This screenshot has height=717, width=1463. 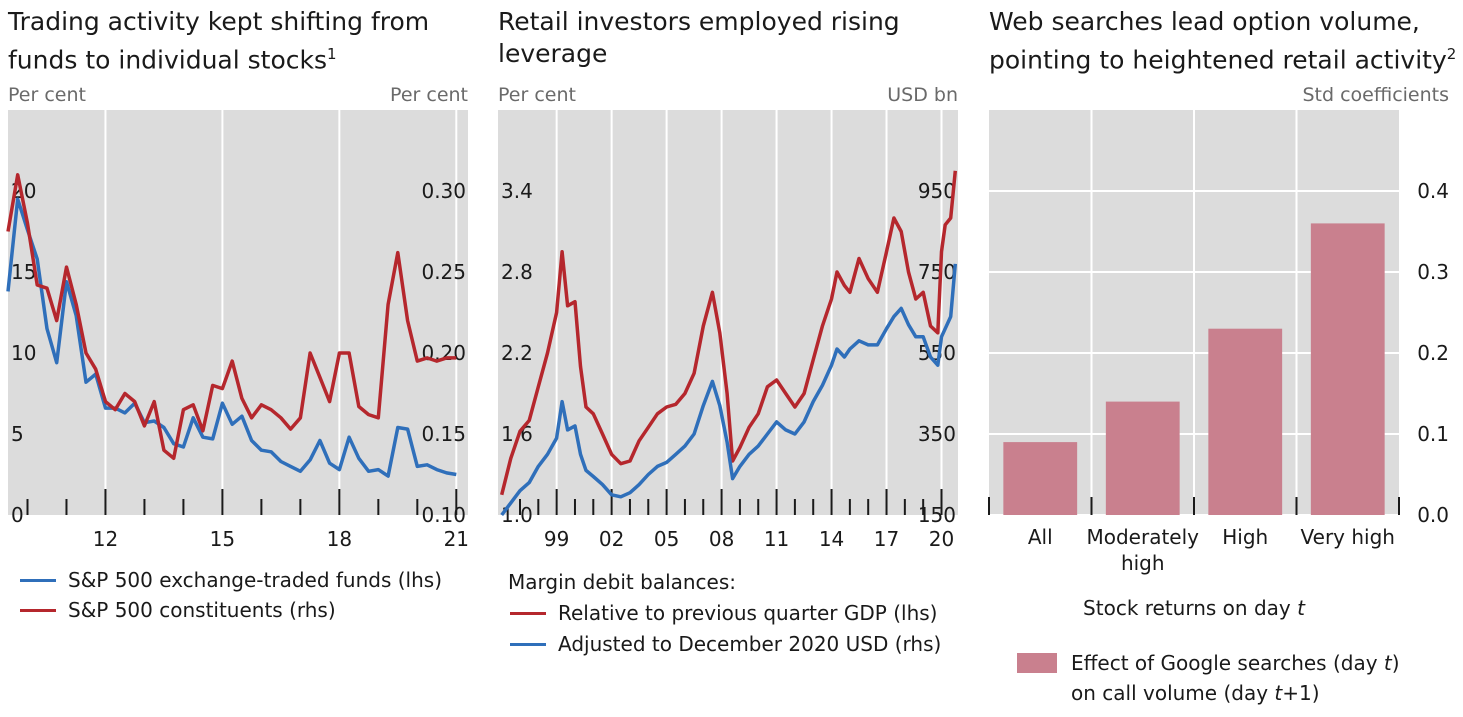 I want to click on legend-item-etf: S&P 500 exchange-traded funds (lhs), so click(x=230, y=580).